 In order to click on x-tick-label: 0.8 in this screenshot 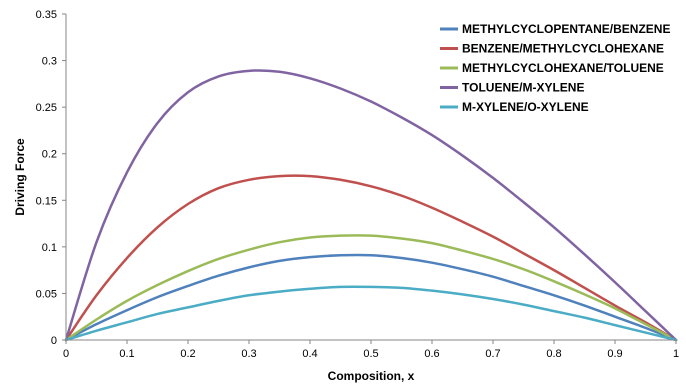, I will do `click(553, 354)`.